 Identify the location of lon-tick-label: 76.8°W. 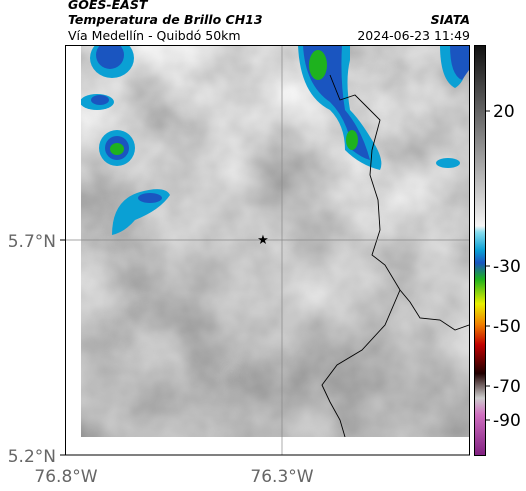
(65, 477).